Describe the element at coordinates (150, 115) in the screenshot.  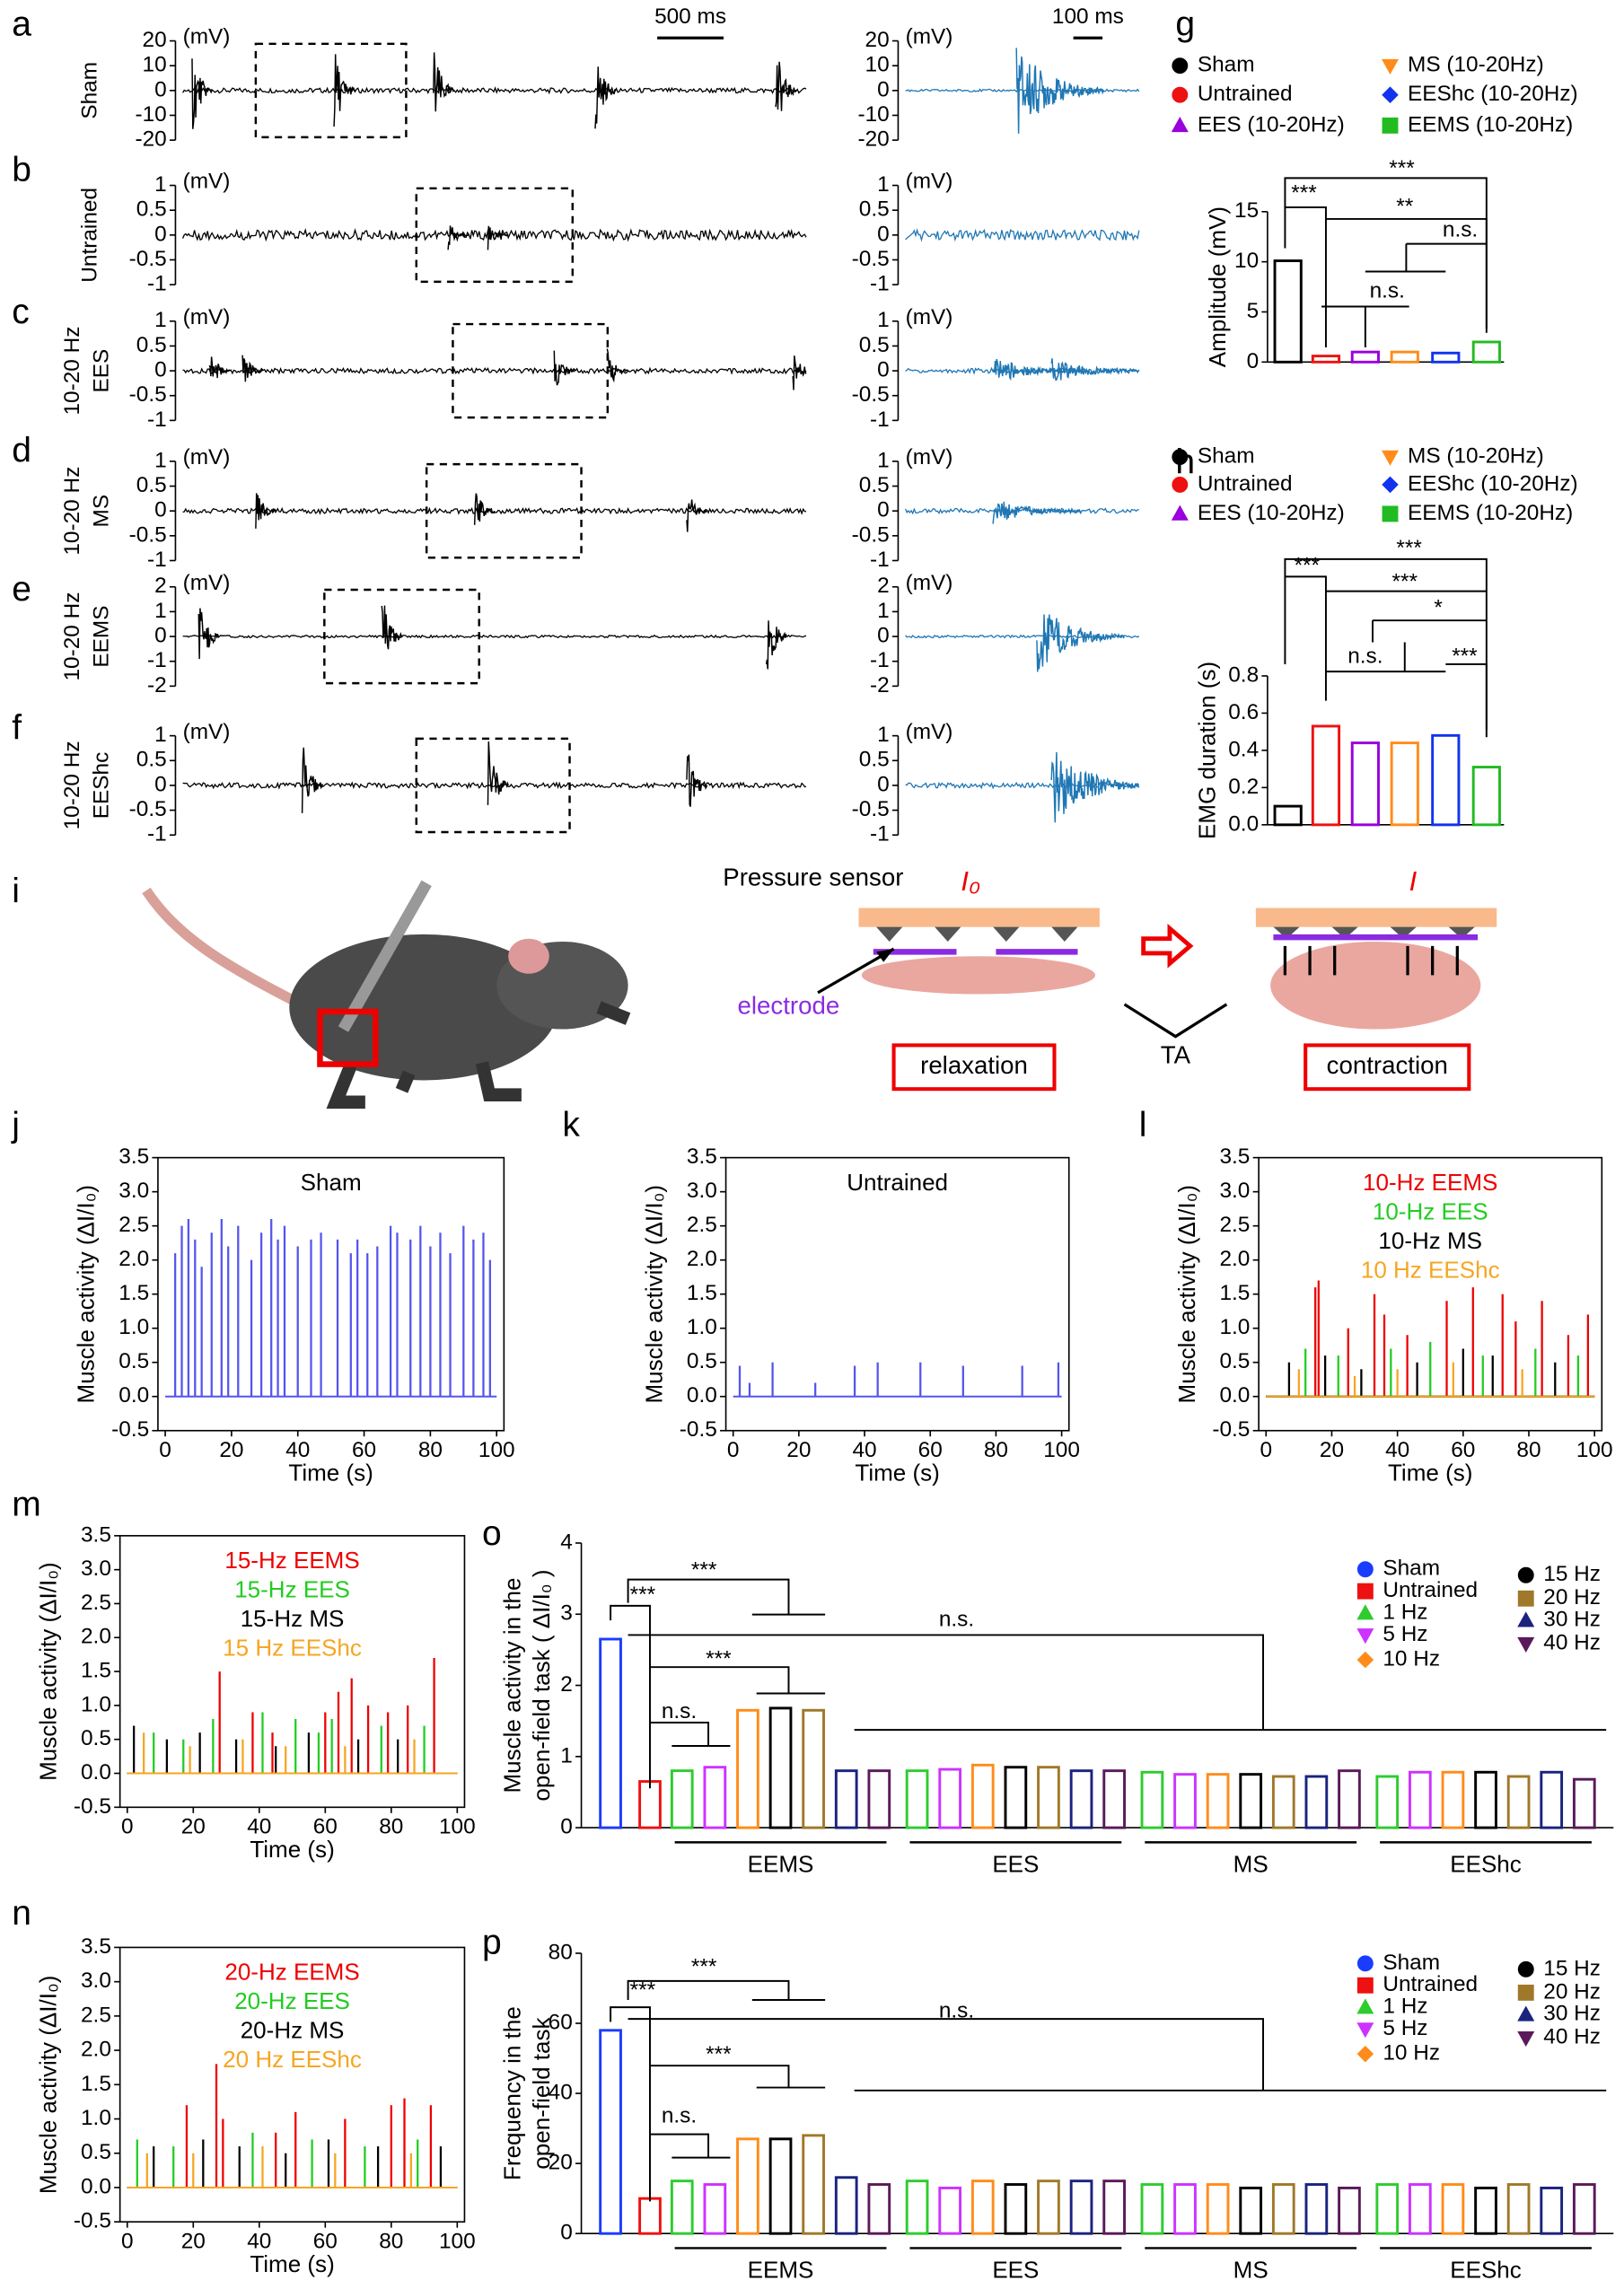
I see `y-tick-label: -10` at that location.